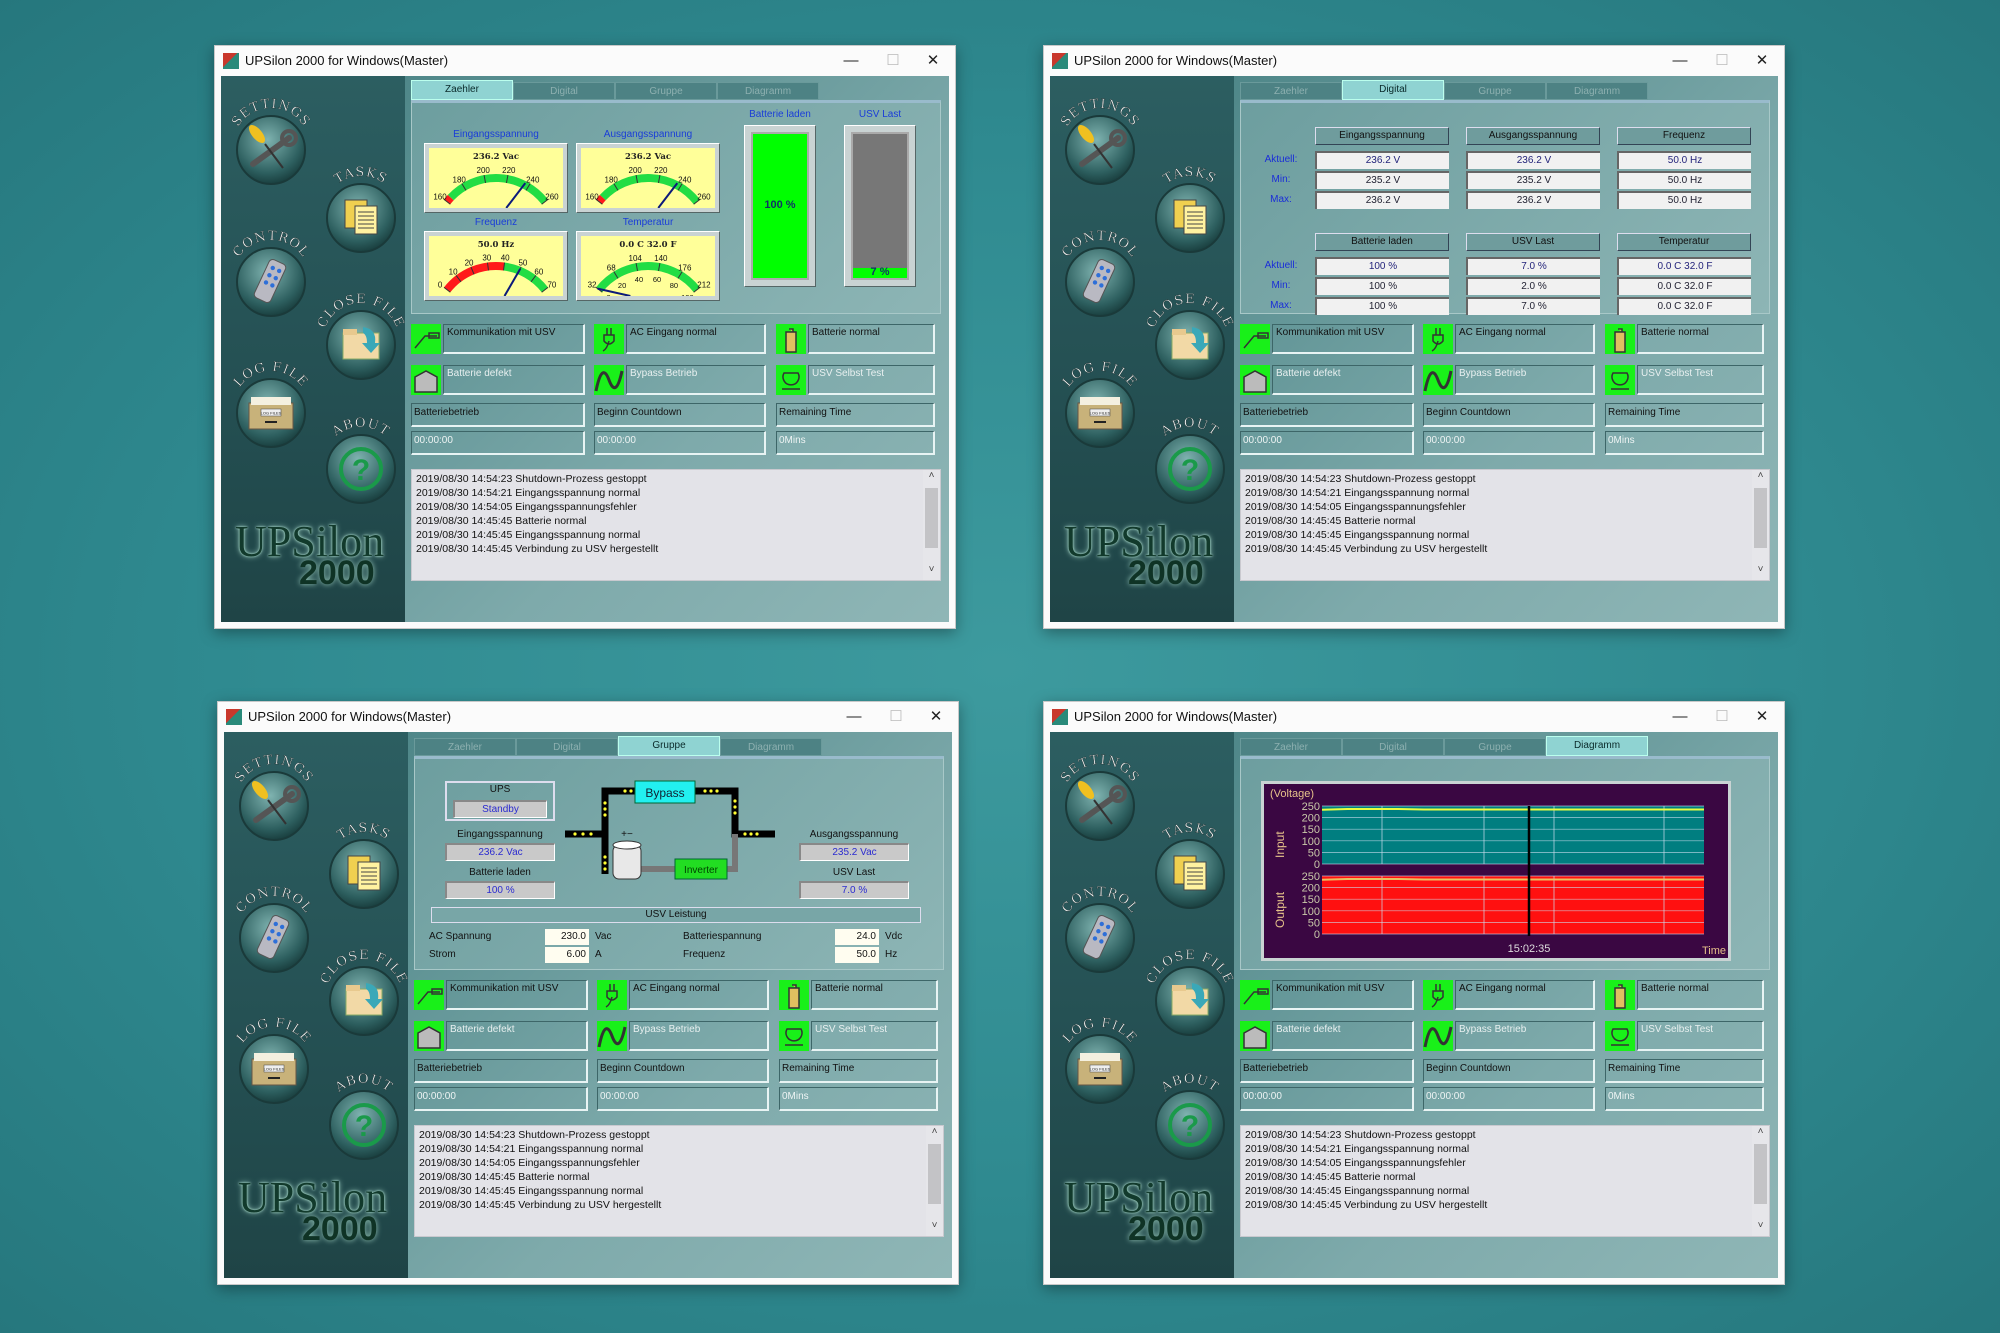 This screenshot has height=1333, width=2000. Describe the element at coordinates (1317, 865) in the screenshot. I see `chart-y-tick-label: 0` at that location.